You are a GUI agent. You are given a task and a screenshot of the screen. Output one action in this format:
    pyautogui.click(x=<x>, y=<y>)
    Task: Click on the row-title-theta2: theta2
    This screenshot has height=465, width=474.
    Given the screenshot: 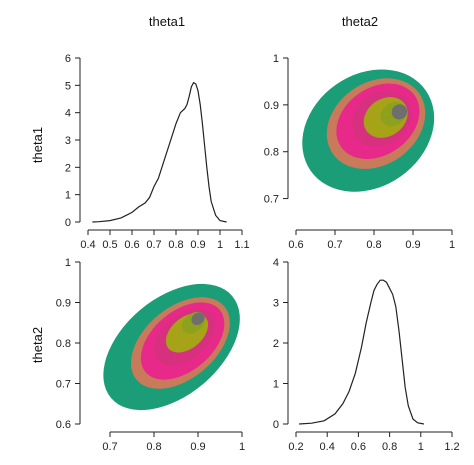 What is the action you would take?
    pyautogui.click(x=37, y=345)
    